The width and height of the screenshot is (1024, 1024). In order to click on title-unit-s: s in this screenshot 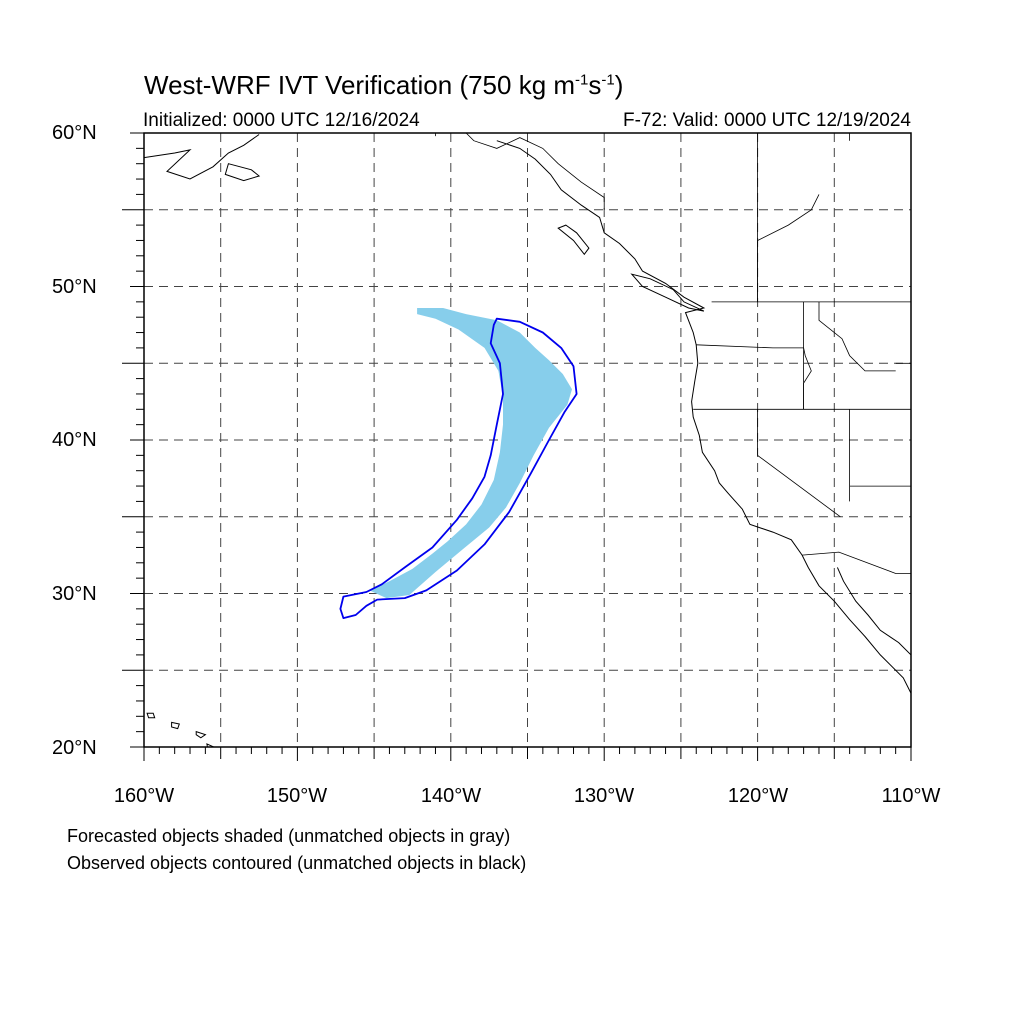, I will do `click(595, 85)`.